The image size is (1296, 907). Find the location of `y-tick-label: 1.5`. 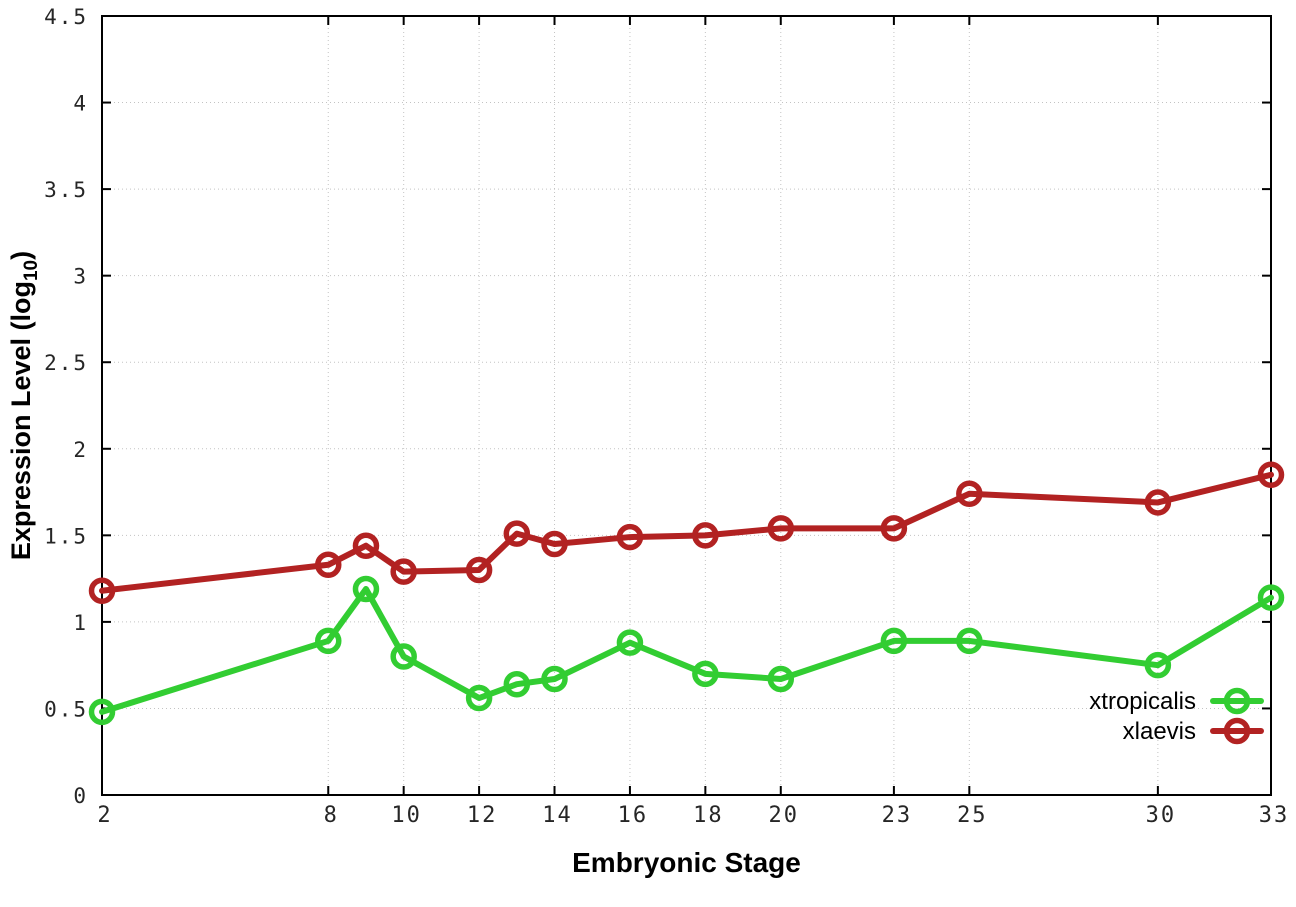

y-tick-label: 1.5 is located at coordinates (66, 536).